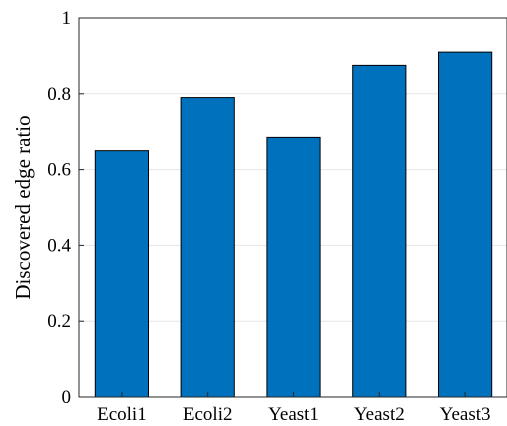 This screenshot has height=426, width=507. Describe the element at coordinates (465, 414) in the screenshot. I see `x-tick-label: Yeast3` at that location.